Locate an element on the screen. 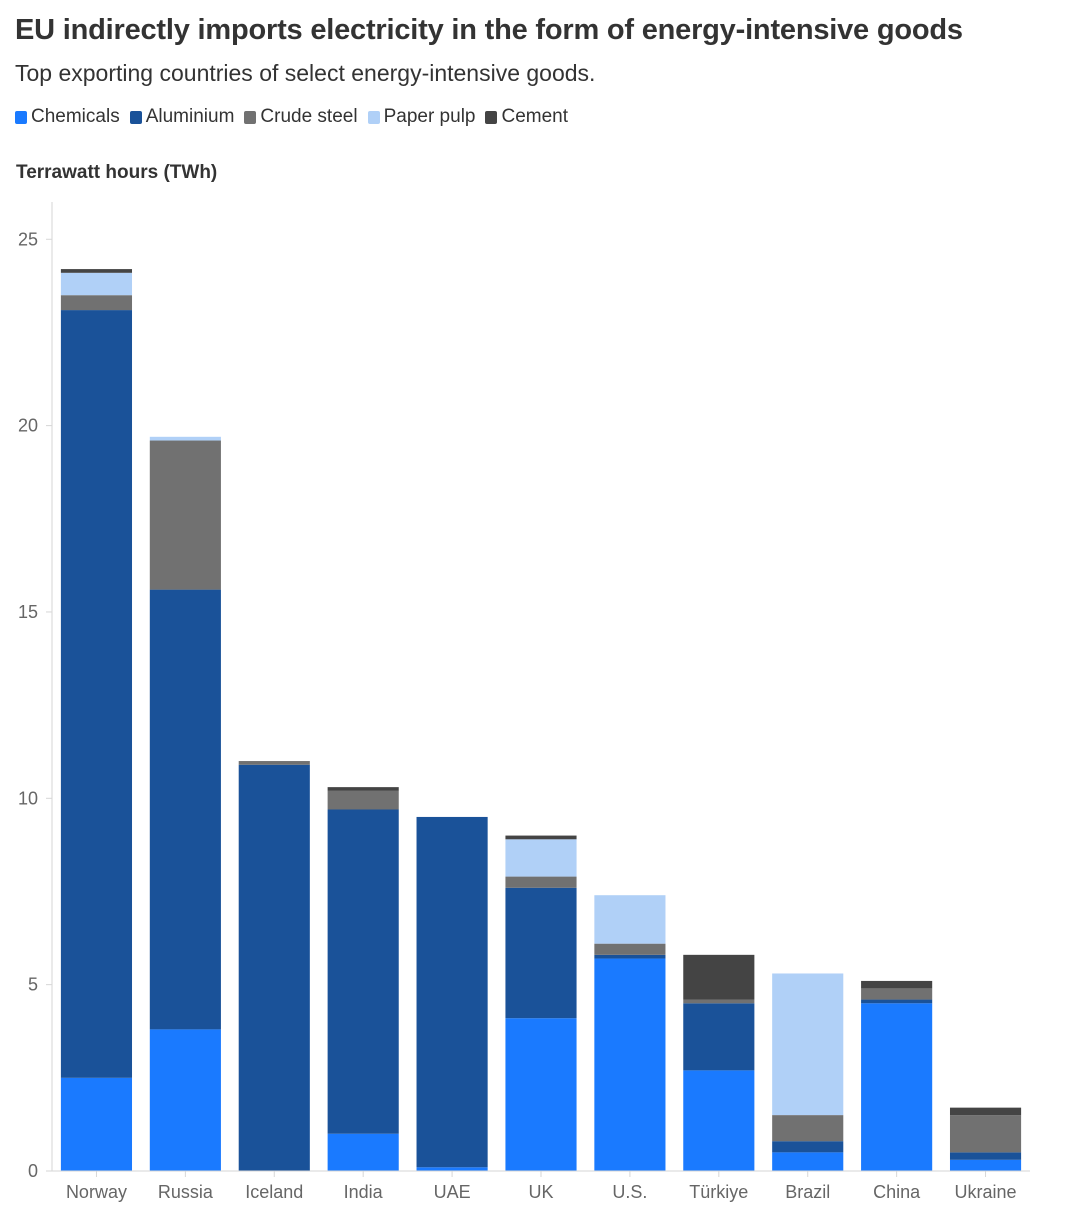 This screenshot has height=1212, width=1080. x-tick-label-uae: UAE is located at coordinates (452, 1192).